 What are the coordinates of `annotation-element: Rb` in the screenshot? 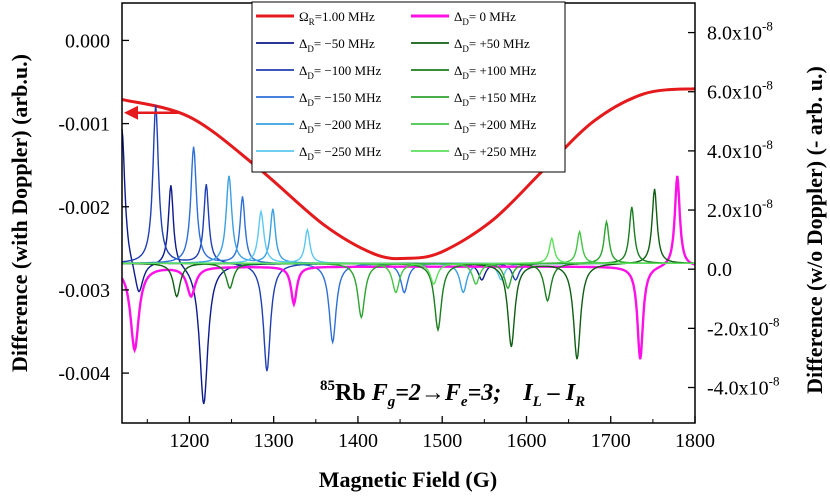 It's located at (350, 393).